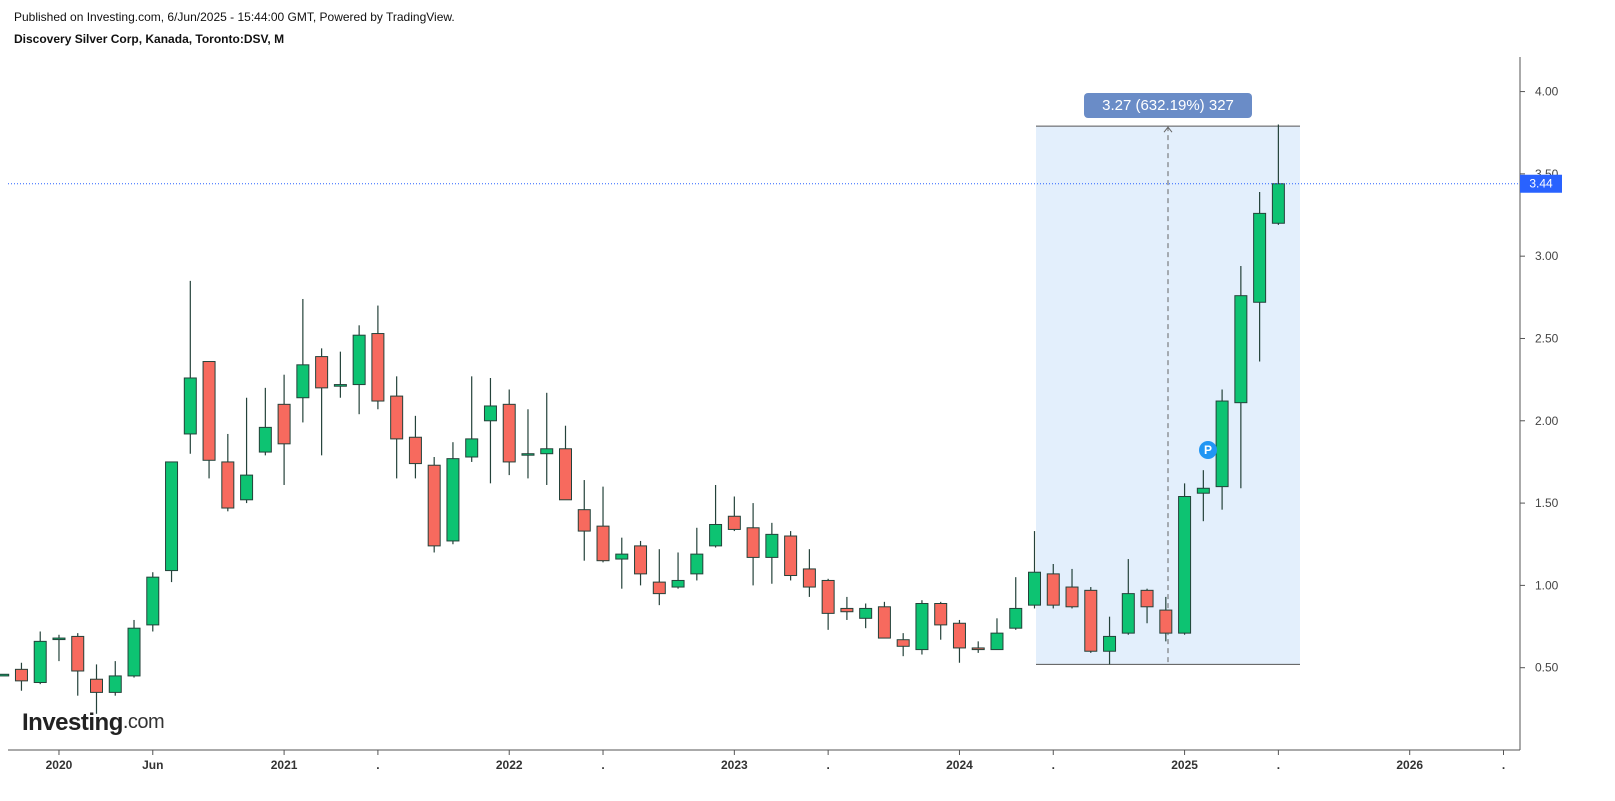 The image size is (1615, 801). I want to click on logo: Investing.com, so click(93, 722).